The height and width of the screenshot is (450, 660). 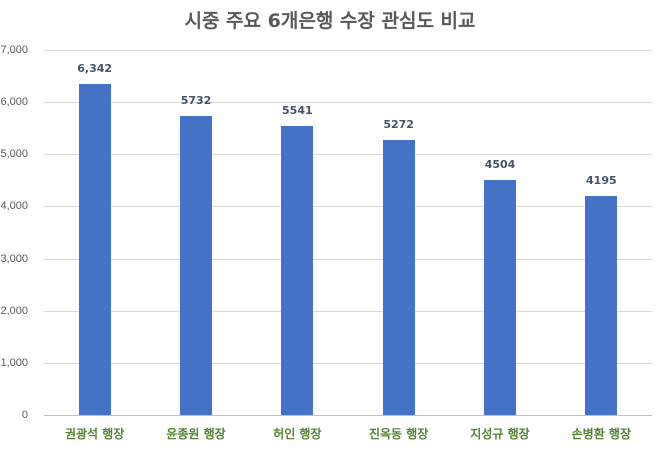 What do you see at coordinates (500, 434) in the screenshot?
I see `x-category-label: 지성규 행장` at bounding box center [500, 434].